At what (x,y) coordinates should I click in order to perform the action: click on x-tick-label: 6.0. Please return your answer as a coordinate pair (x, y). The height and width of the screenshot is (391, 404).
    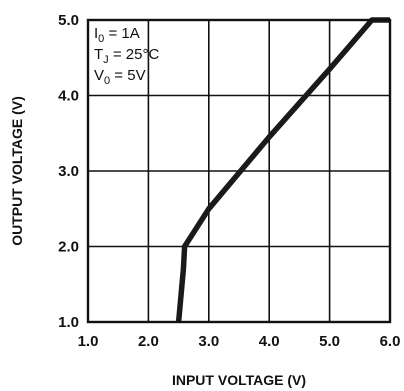
    Looking at the image, I should click on (390, 341).